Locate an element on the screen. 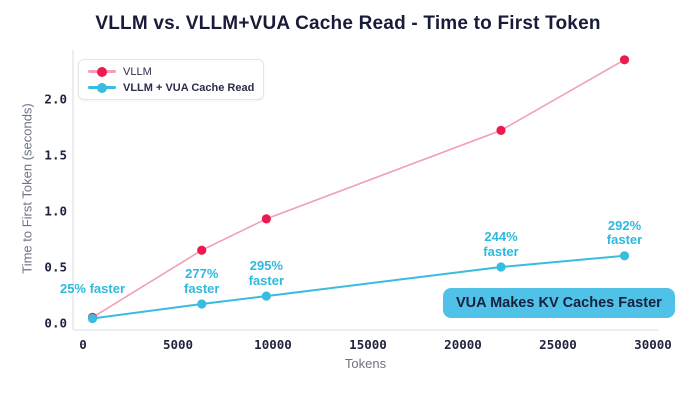 Image resolution: width=696 pixels, height=400 pixels. y-tick-label: 1.5 is located at coordinates (55, 155).